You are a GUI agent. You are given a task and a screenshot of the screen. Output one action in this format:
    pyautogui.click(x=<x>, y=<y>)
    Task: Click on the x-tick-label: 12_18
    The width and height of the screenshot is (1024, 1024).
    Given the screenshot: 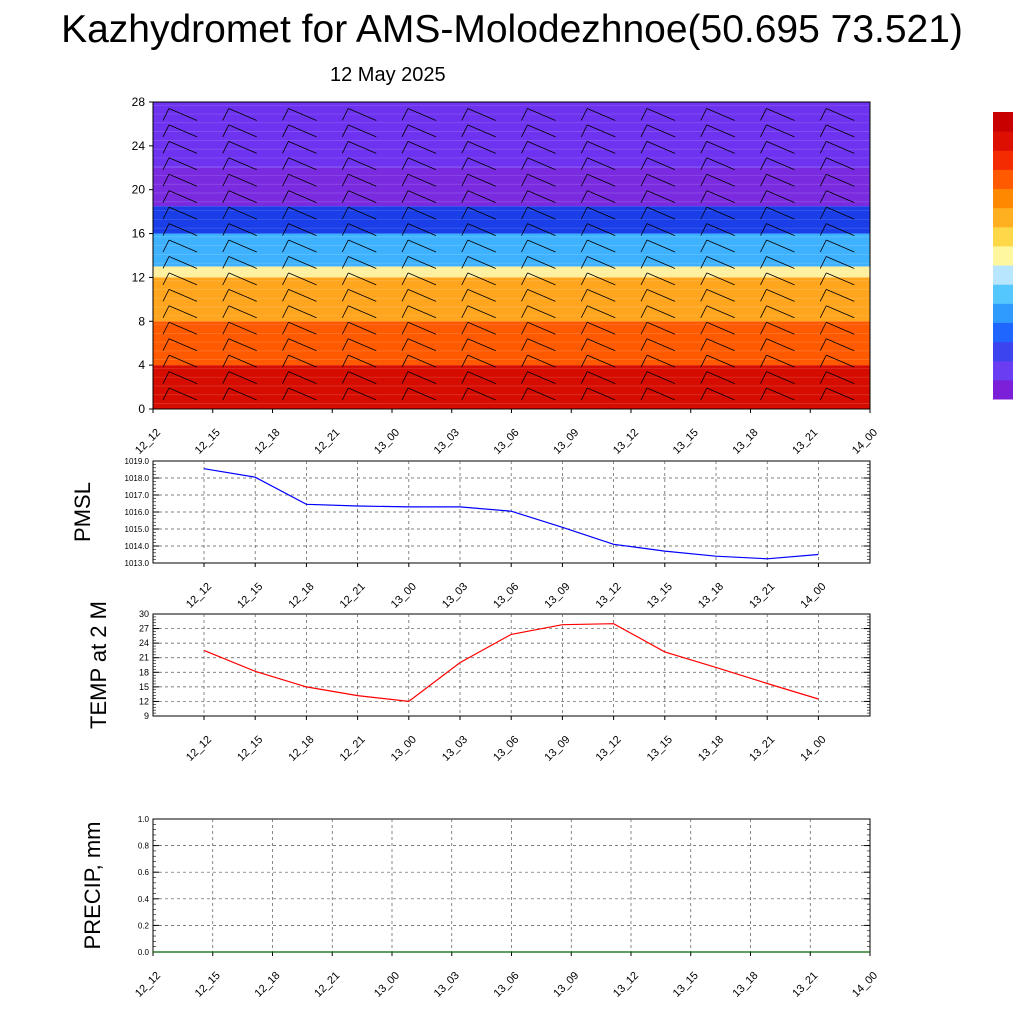 What is the action you would take?
    pyautogui.click(x=301, y=749)
    